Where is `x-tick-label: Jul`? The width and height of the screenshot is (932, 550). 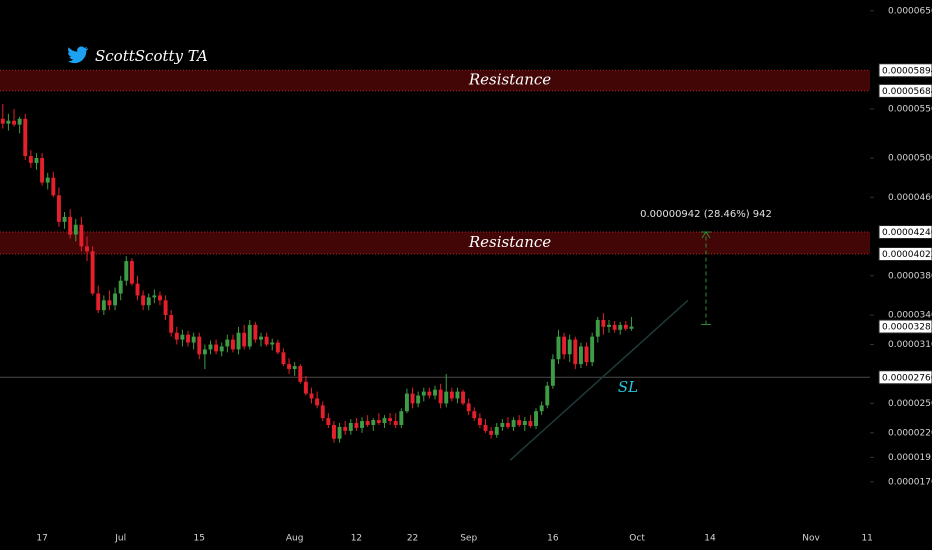 x-tick-label: Jul is located at coordinates (120, 539).